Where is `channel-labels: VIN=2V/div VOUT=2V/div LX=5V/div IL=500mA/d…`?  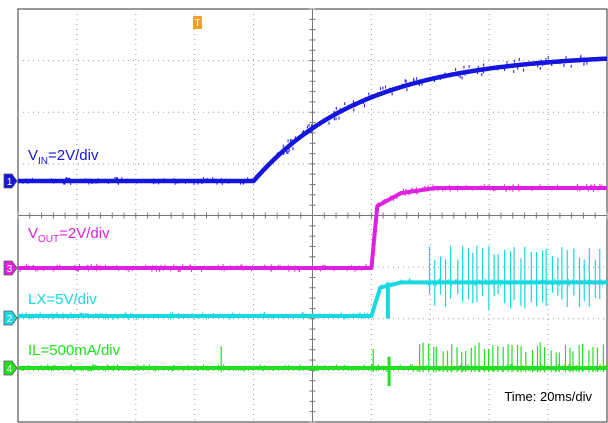
channel-labels: VIN=2V/div VOUT=2V/div LX=5V/div IL=500mA/d… is located at coordinates (74, 253).